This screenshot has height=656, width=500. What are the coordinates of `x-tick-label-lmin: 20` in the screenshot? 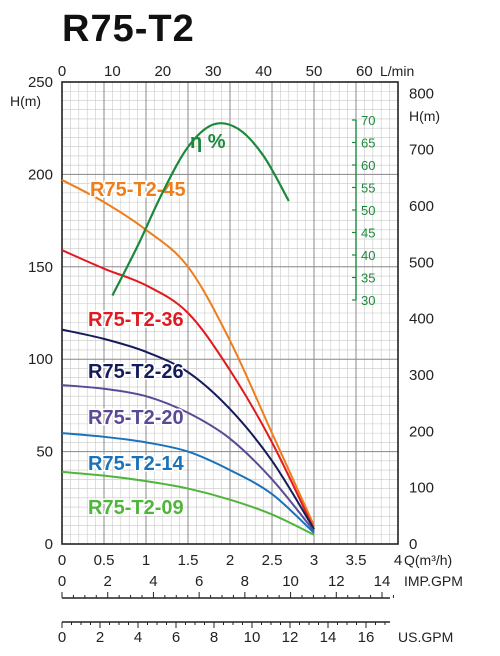 It's located at (162, 71).